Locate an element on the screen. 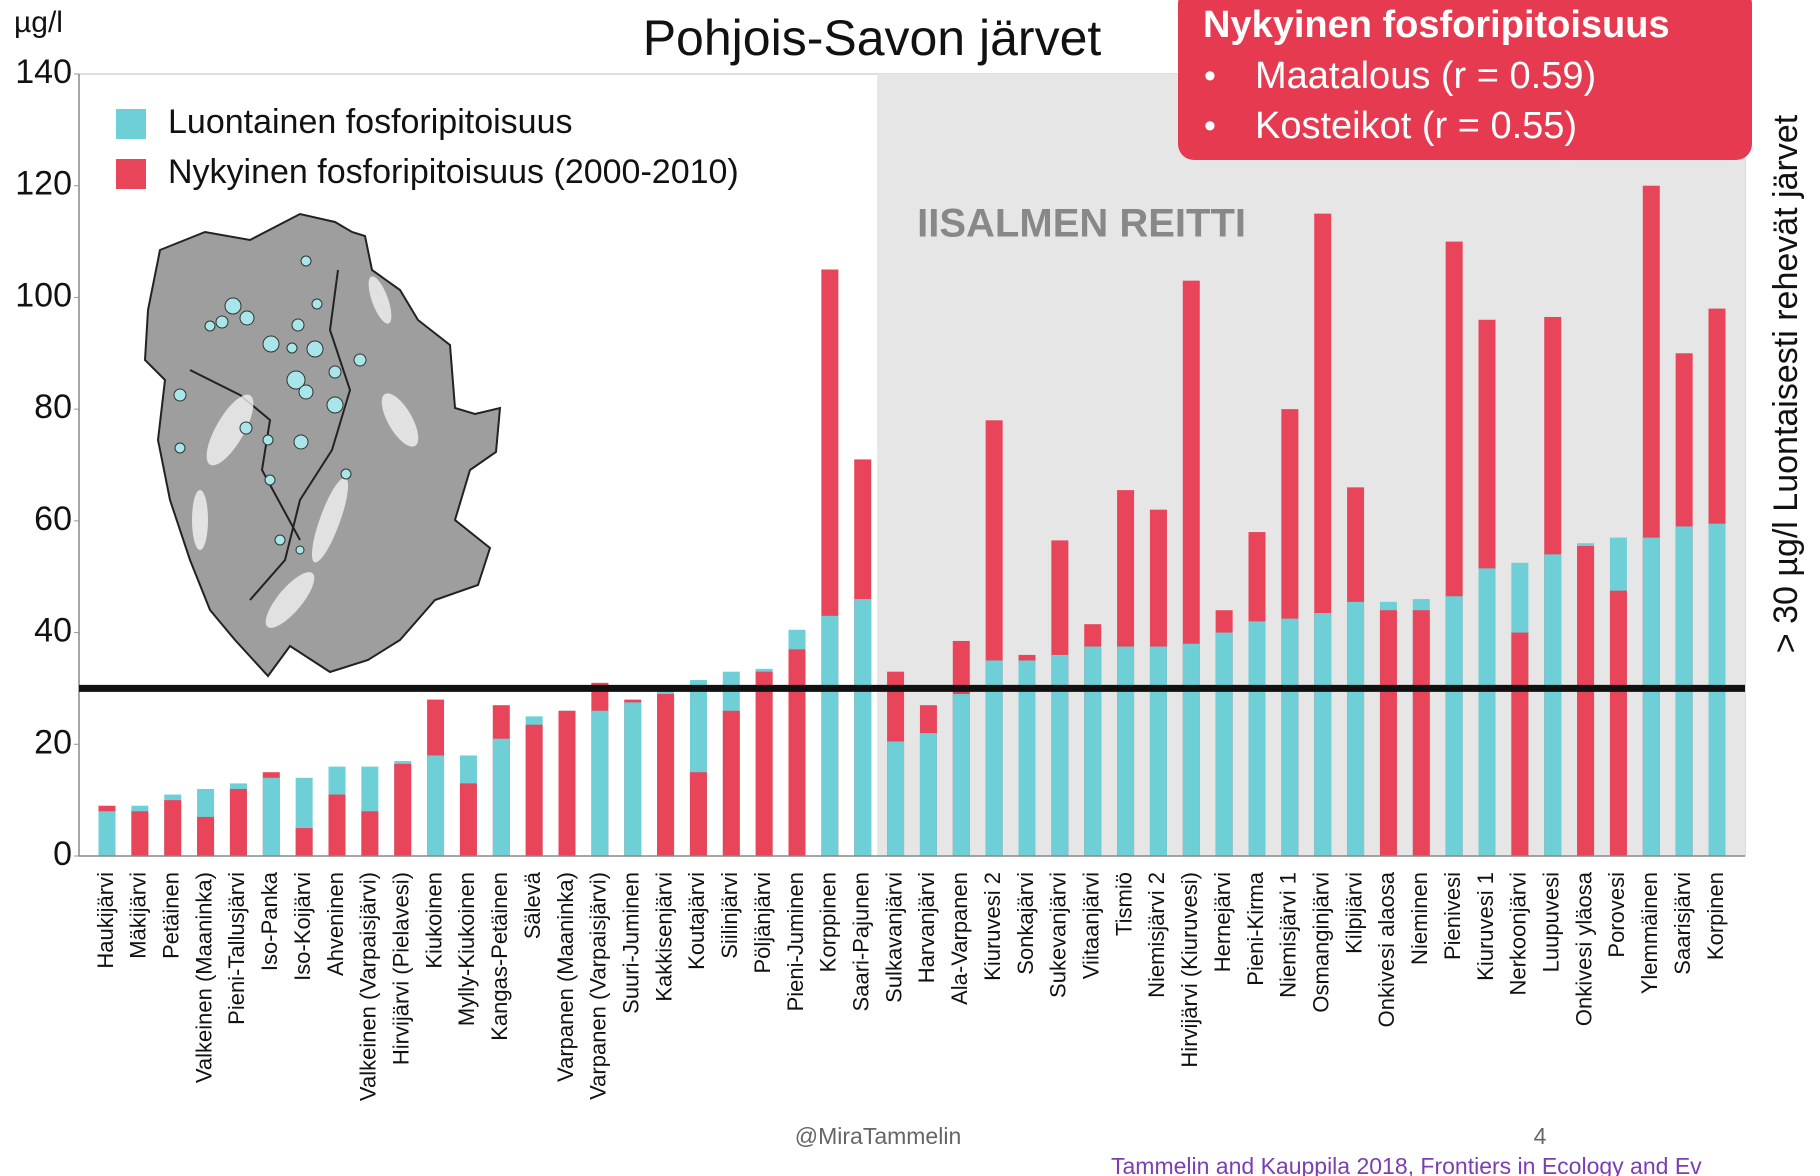 The image size is (1820, 1176). x-tick-label: Hirvijärvi (Pielavesi) is located at coordinates (401, 968).